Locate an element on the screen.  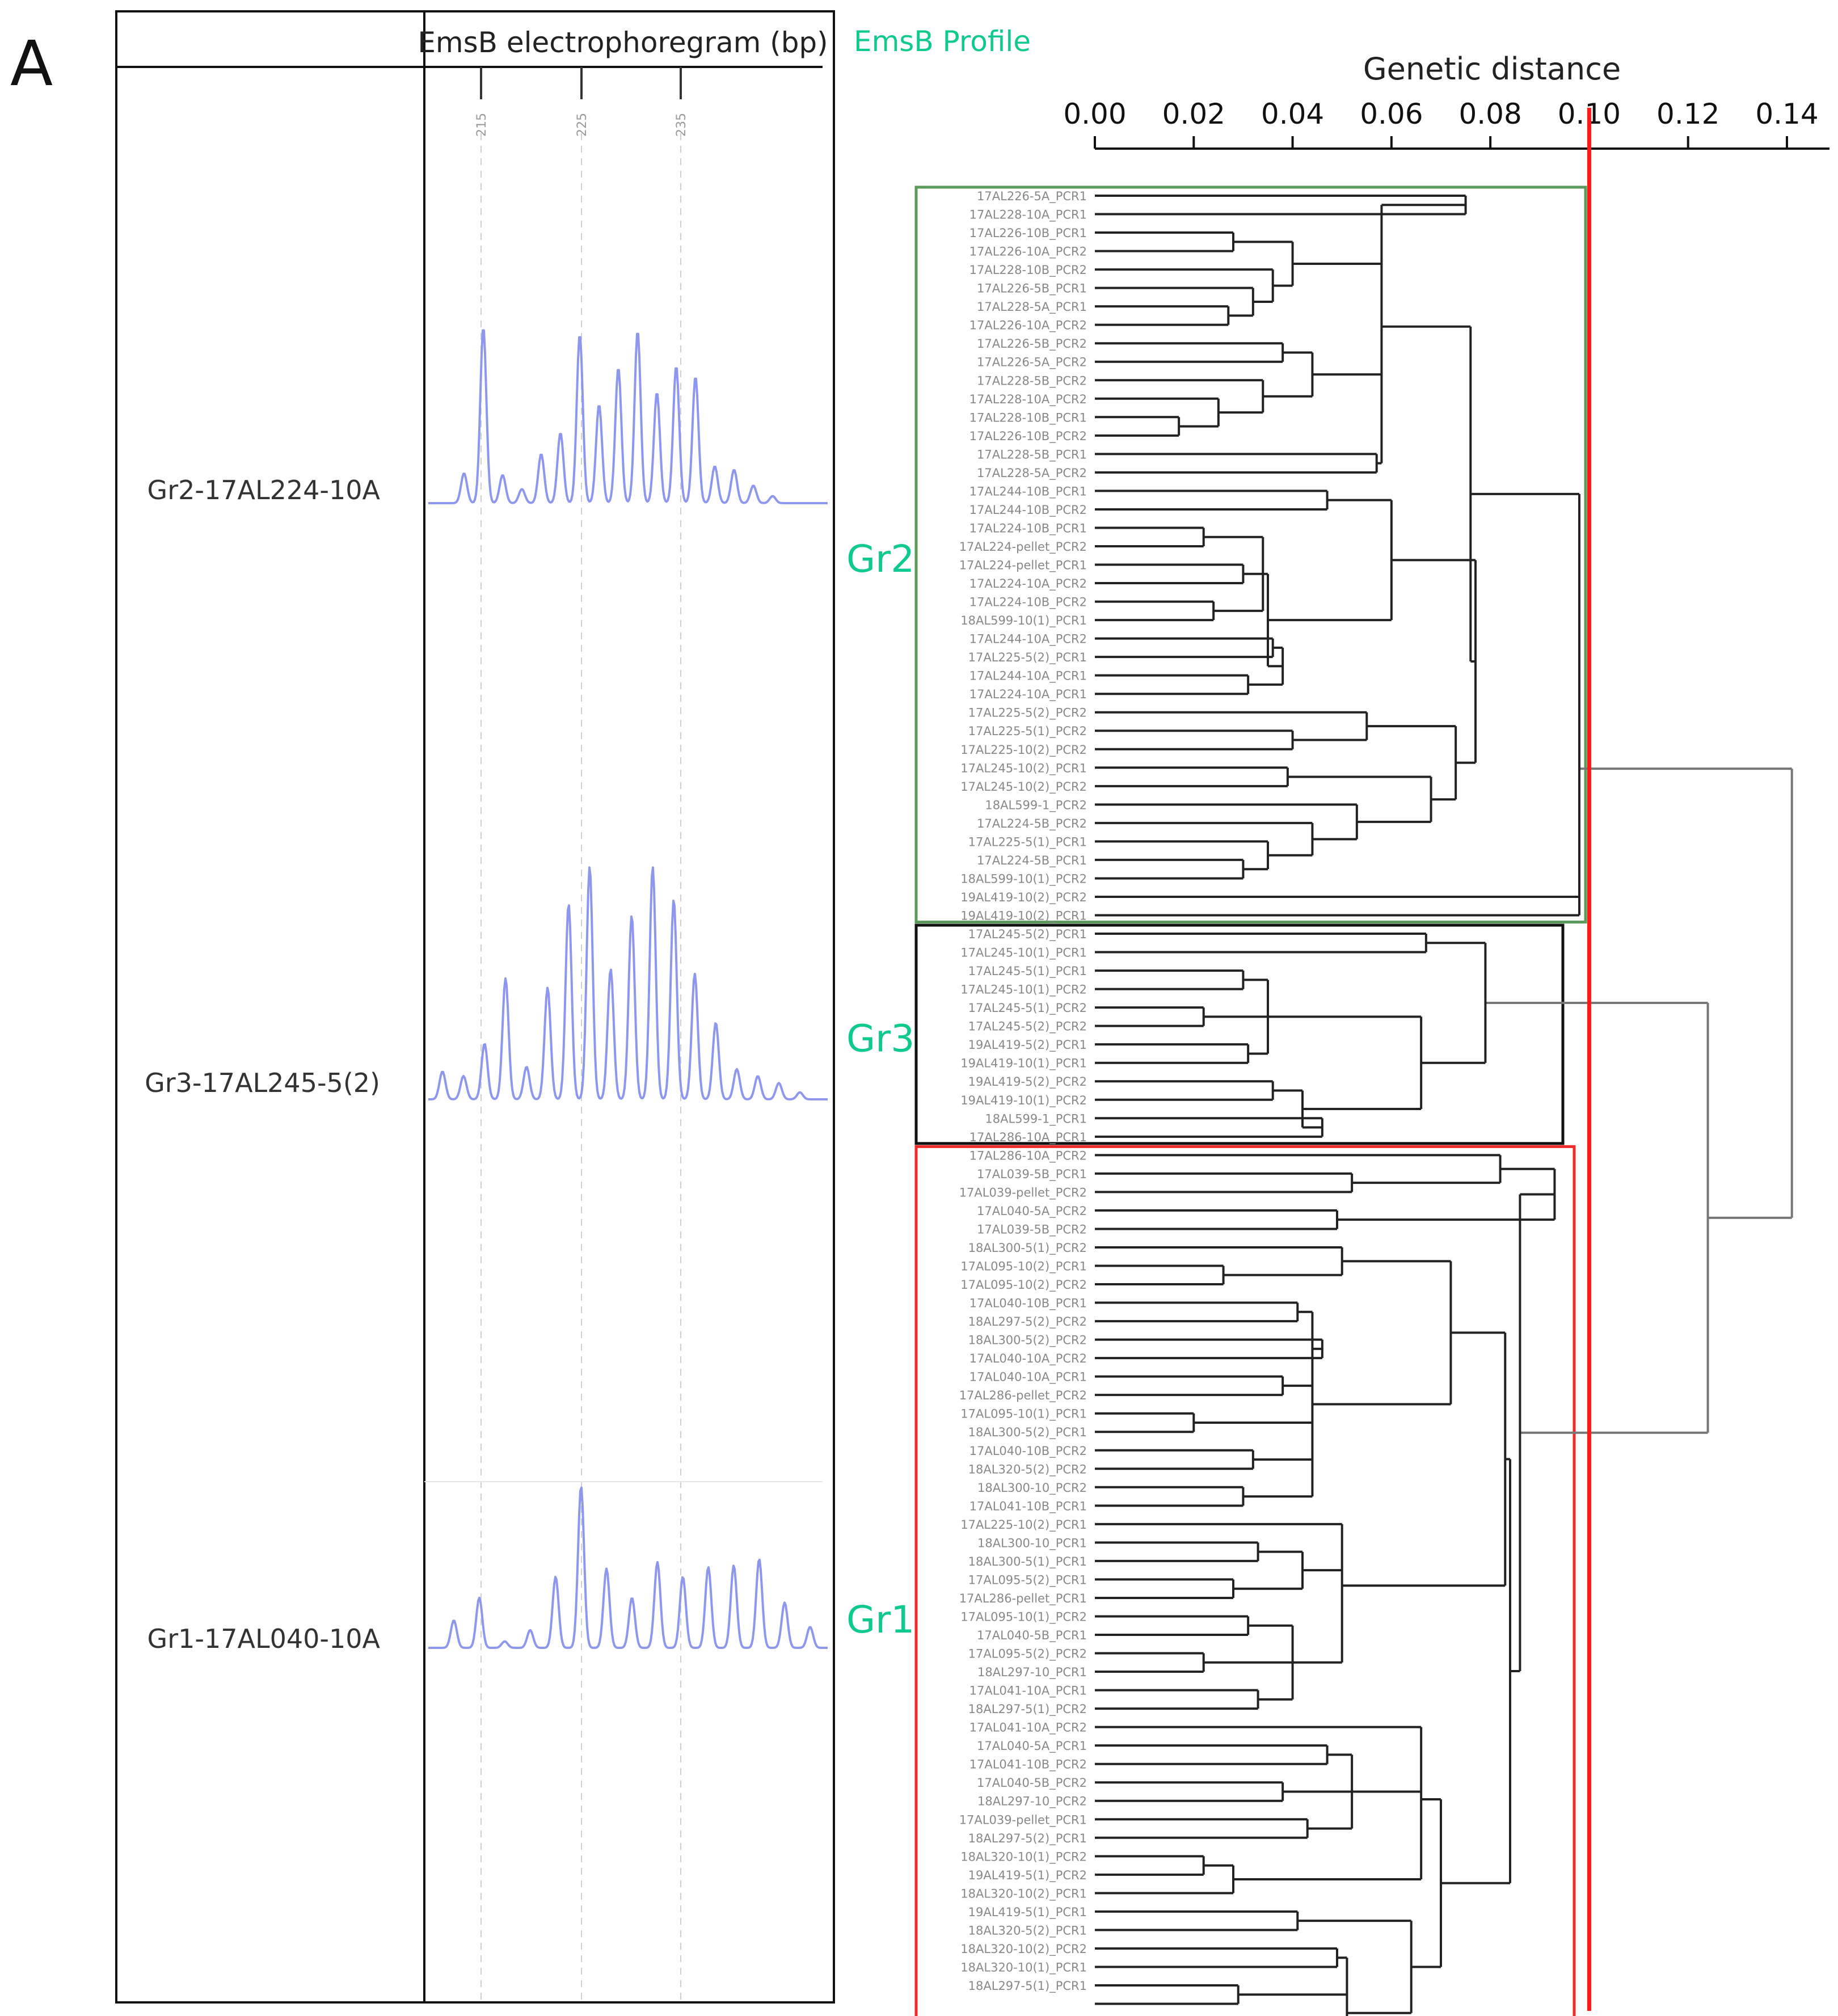
leaf-label: 17AL095-10(1)_PCR2 is located at coordinates (1023, 1617).